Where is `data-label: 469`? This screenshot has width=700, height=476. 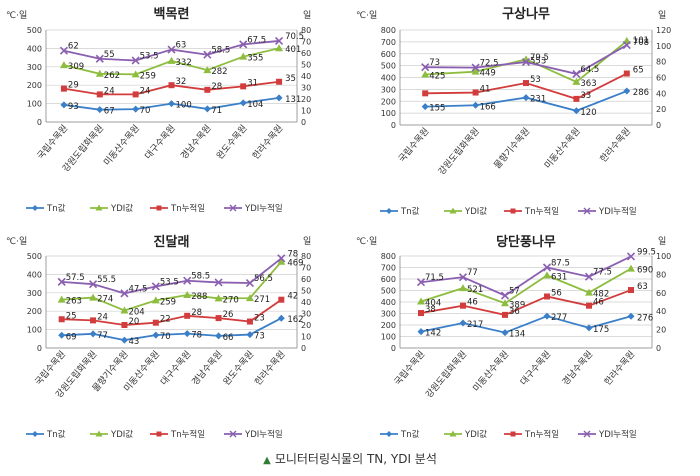
data-label: 469 is located at coordinates (295, 264).